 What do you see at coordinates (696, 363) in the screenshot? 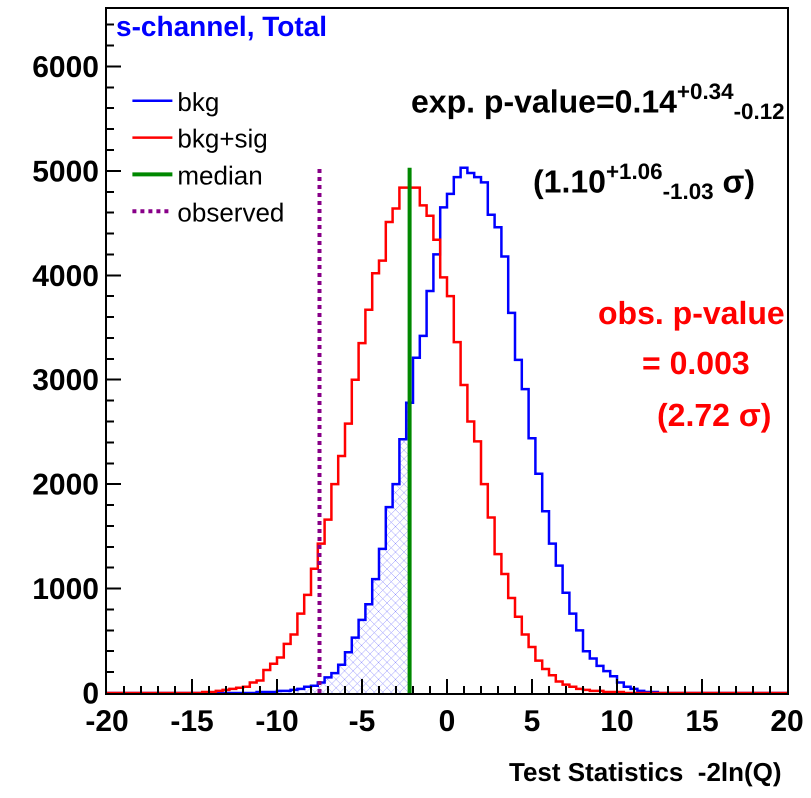
I see `annotation: = 0.003` at bounding box center [696, 363].